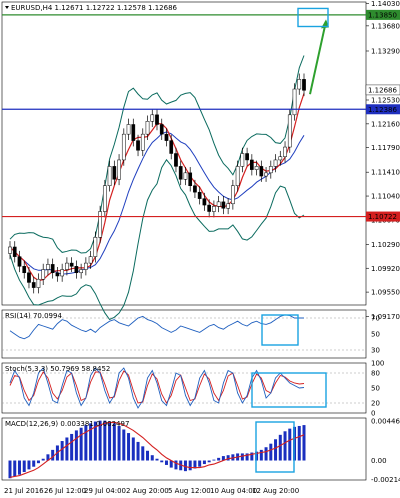 The width and height of the screenshot is (400, 498). Describe the element at coordinates (385, 51) in the screenshot. I see `y-tick-label: 1.13290` at that location.